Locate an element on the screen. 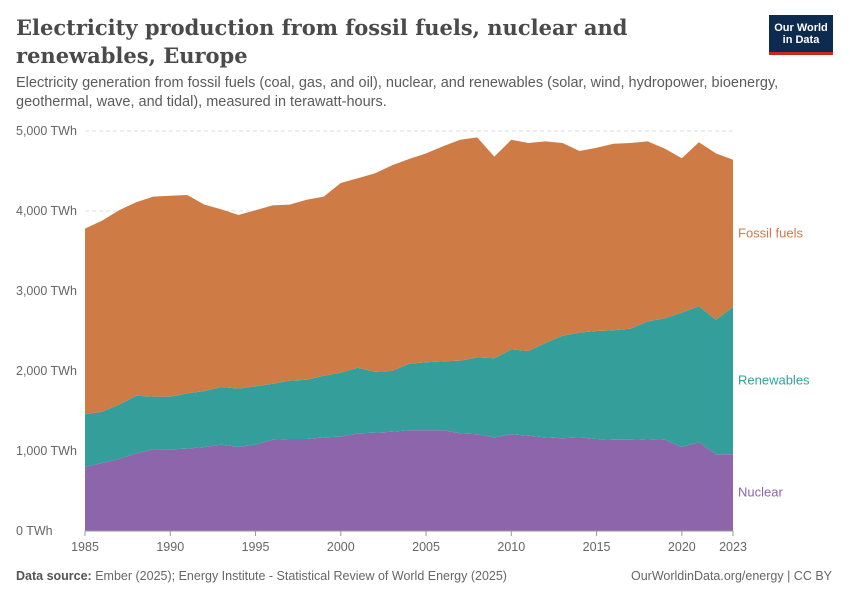  series-labels: Nuclear Renewables Fossil fuels is located at coordinates (774, 362).